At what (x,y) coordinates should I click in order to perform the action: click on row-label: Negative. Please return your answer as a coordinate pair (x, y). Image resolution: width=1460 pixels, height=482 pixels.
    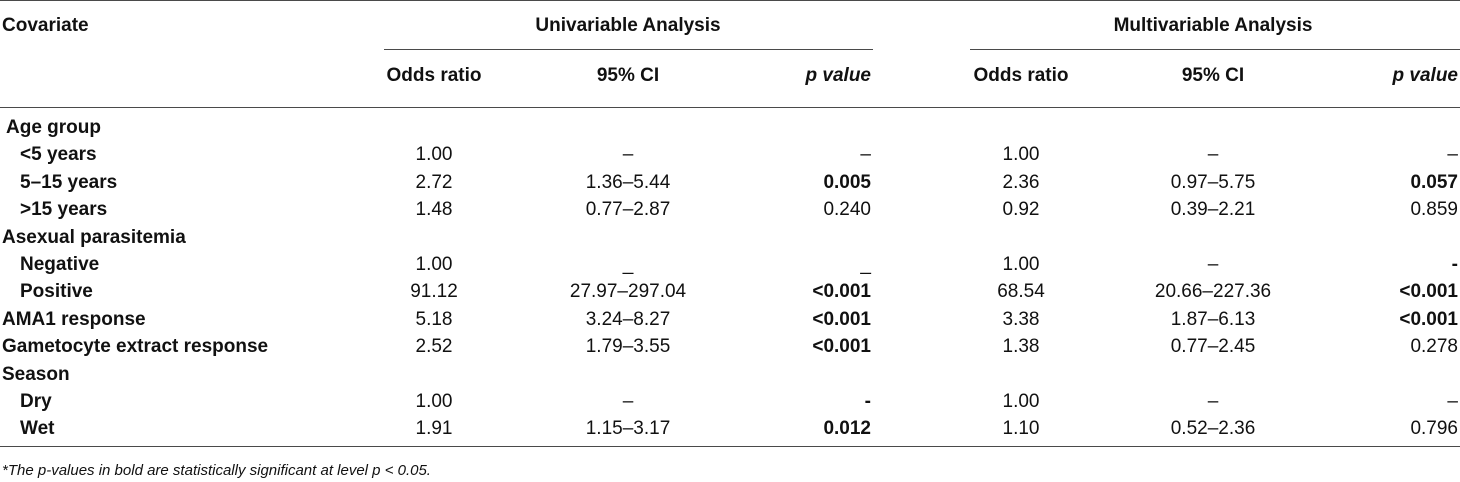
    Looking at the image, I should click on (60, 264).